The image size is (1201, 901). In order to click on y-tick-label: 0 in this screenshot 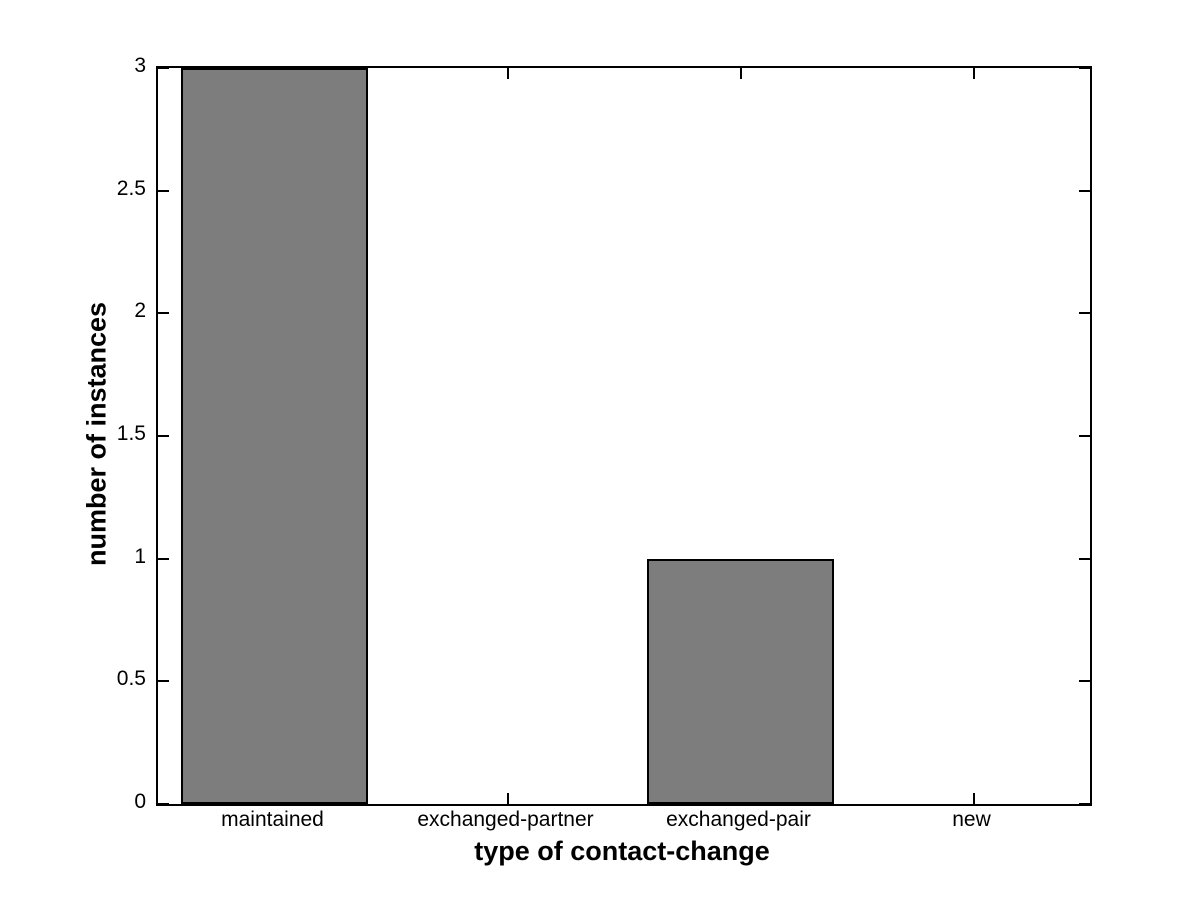, I will do `click(140, 801)`.